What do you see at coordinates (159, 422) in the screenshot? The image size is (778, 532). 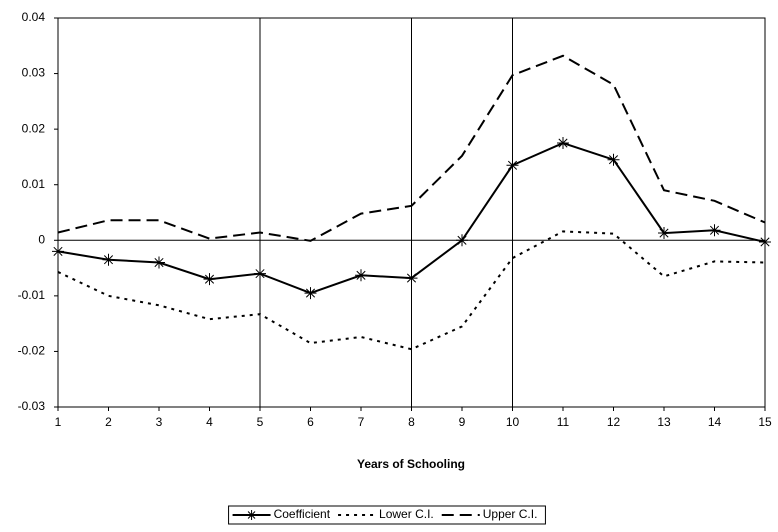 I see `x-tick-label: 3` at bounding box center [159, 422].